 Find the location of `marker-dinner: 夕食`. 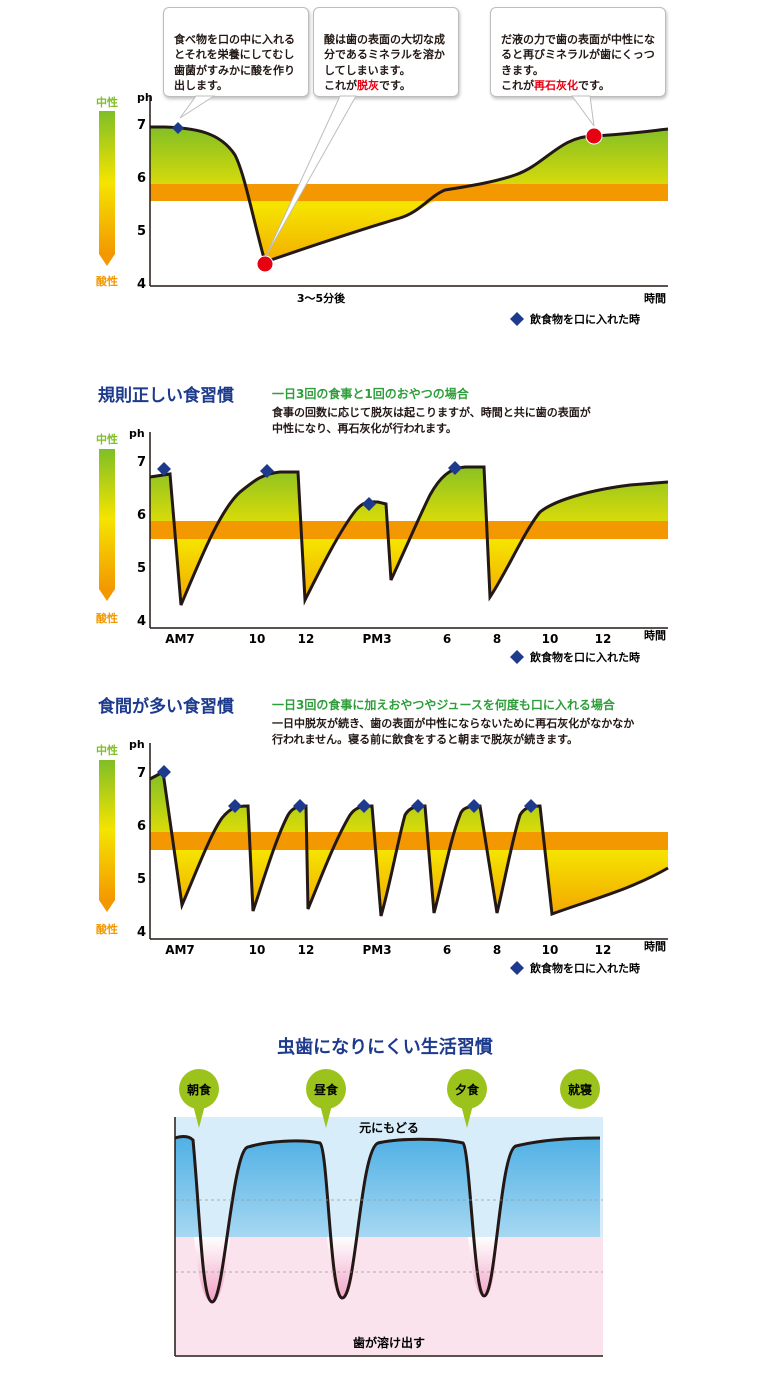

marker-dinner: 夕食 is located at coordinates (467, 1098).